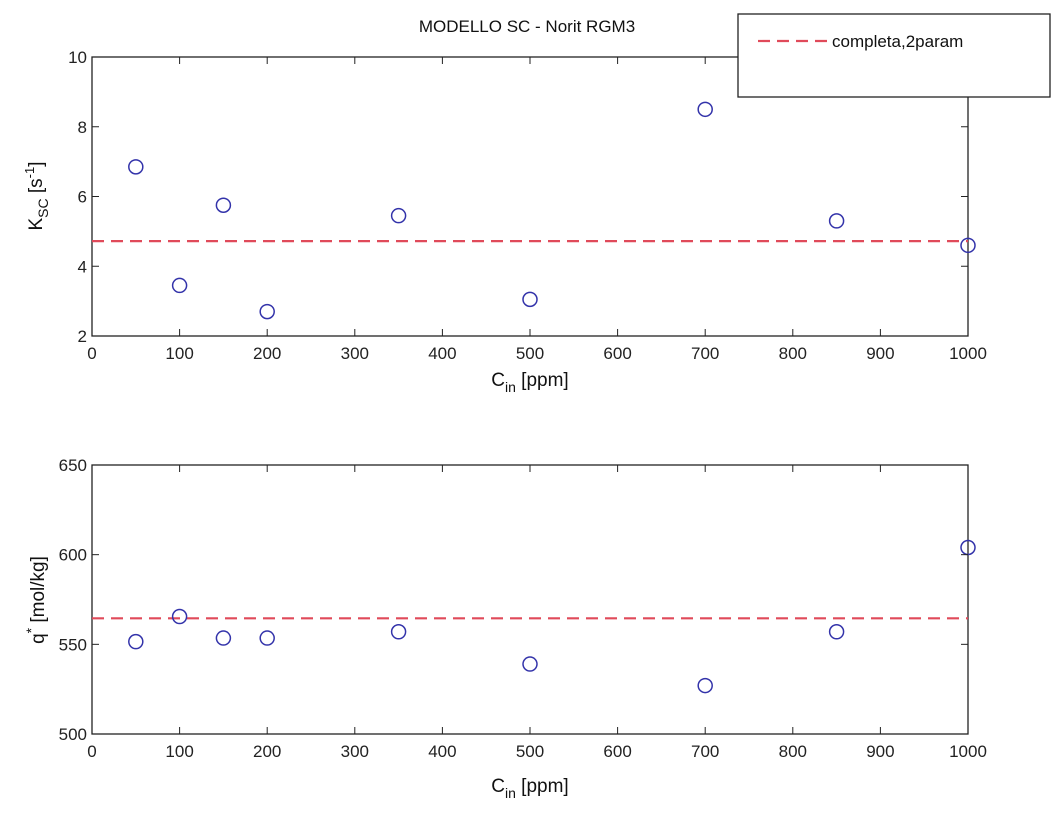 Image resolution: width=1052 pixels, height=814 pixels. I want to click on top-y-tick-label: 2, so click(82, 336).